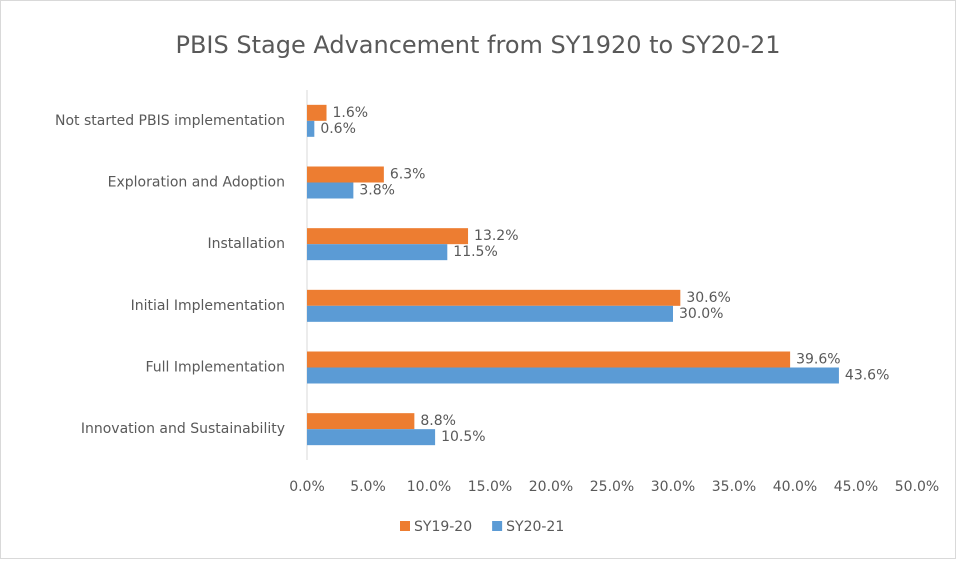 This screenshot has width=956, height=563. What do you see at coordinates (490, 487) in the screenshot?
I see `x-tick-label: 15.0%` at bounding box center [490, 487].